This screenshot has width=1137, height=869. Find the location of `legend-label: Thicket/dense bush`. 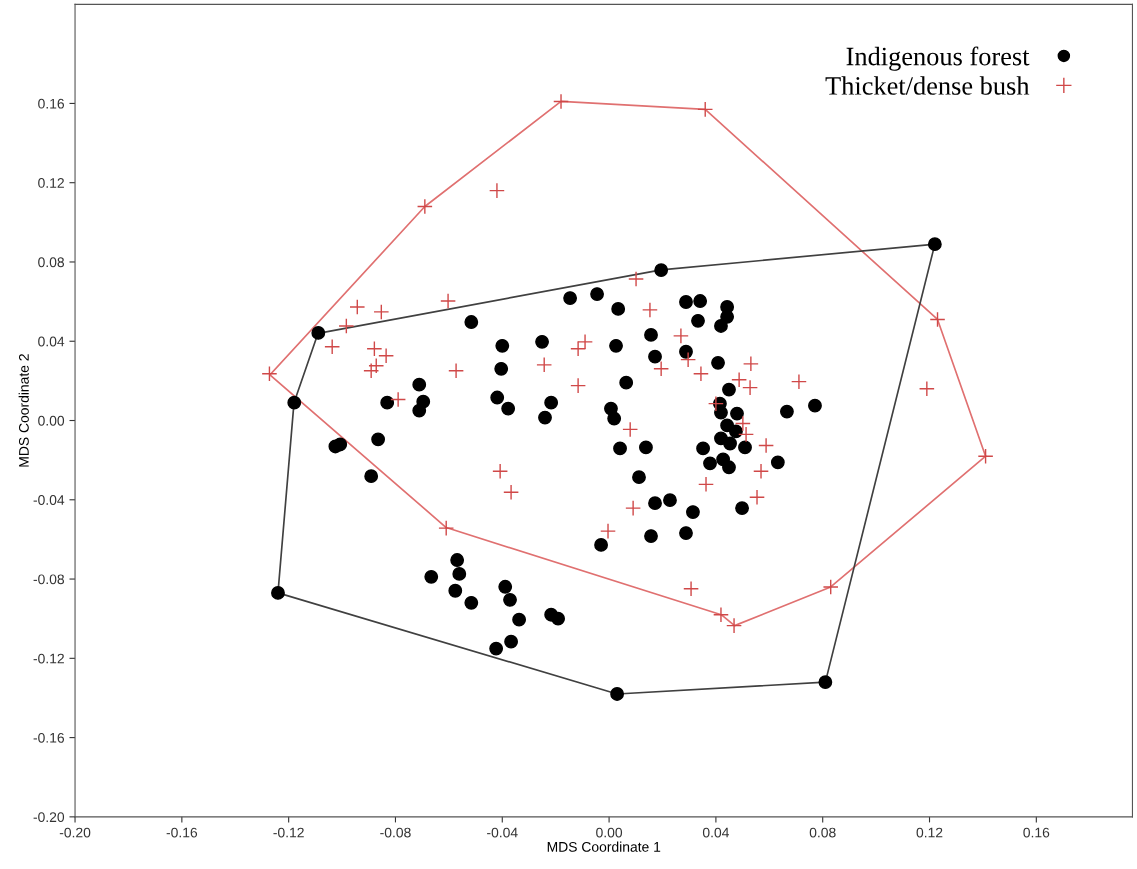

legend-label: Thicket/dense bush is located at coordinates (927, 85).